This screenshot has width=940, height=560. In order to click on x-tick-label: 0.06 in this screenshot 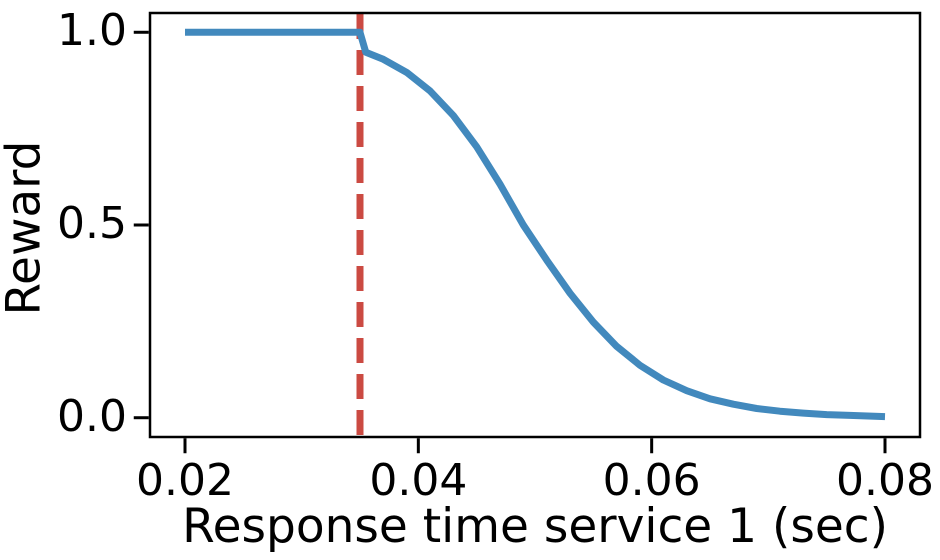, I will do `click(651, 480)`.